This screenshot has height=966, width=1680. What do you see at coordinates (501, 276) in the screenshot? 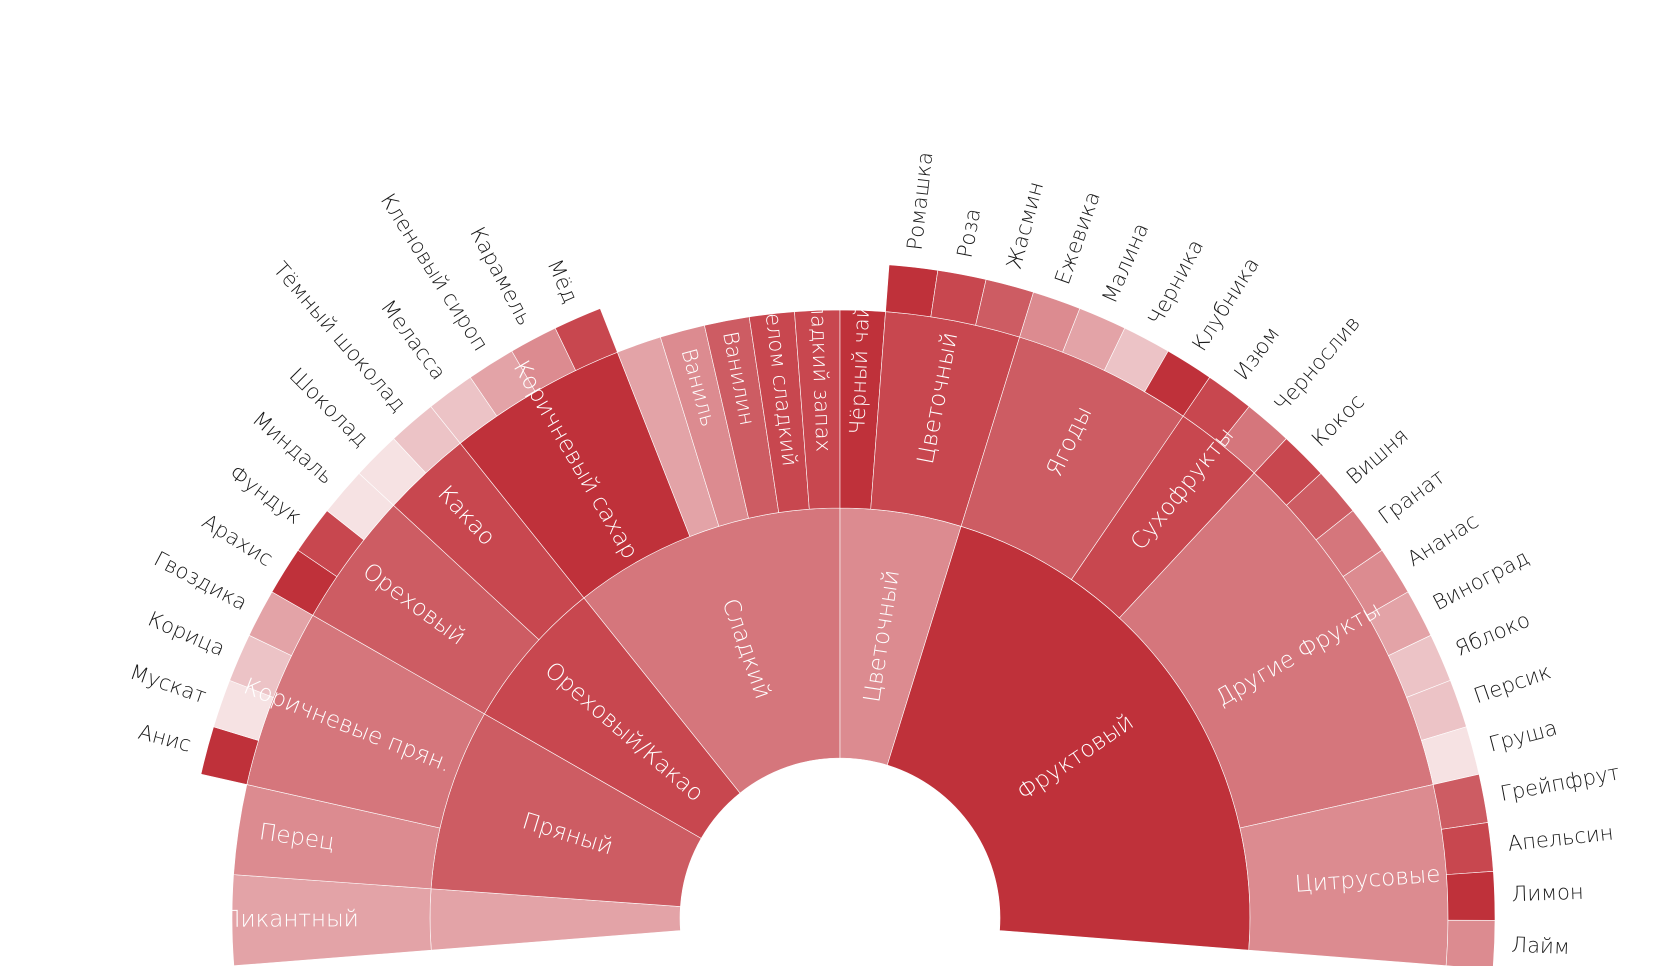
I see `item-label-карамель: Карамель` at bounding box center [501, 276].